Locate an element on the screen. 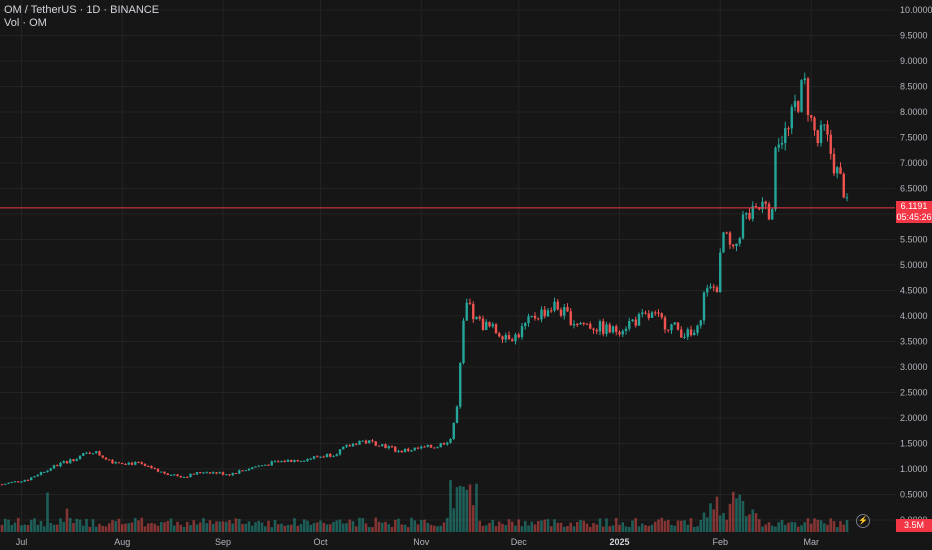 The image size is (932, 550). chart-legend: OM / TetherUS · 1D · BINANCE Vol · OM is located at coordinates (81, 17).